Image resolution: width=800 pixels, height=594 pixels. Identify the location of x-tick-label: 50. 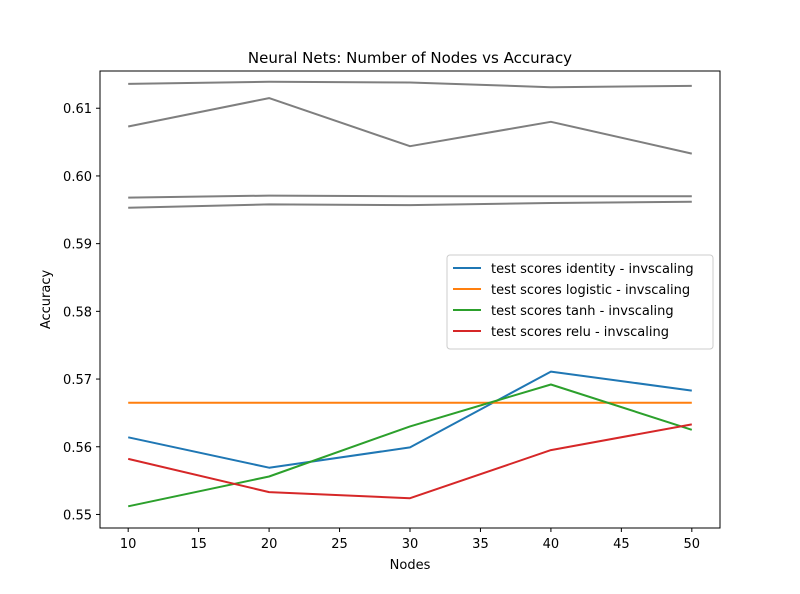
(692, 544).